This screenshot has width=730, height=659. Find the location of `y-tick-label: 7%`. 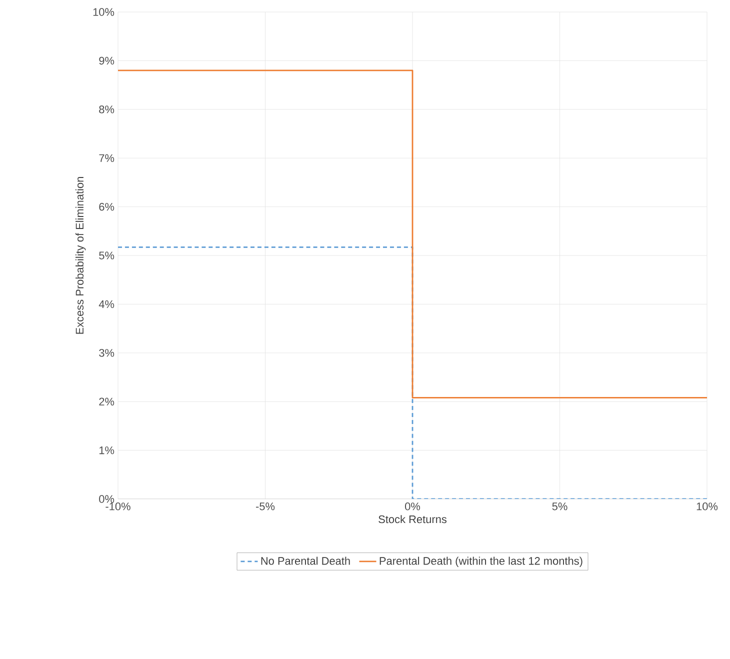

y-tick-label: 7% is located at coordinates (106, 158).